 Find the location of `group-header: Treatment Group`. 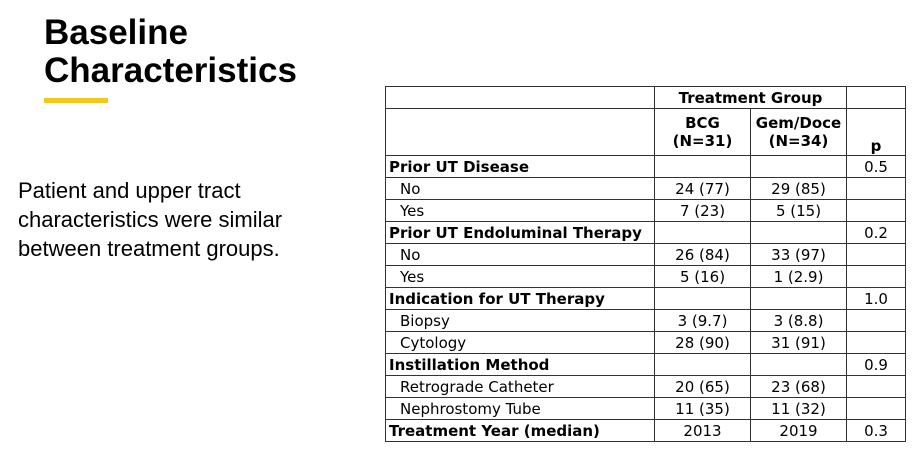

group-header: Treatment Group is located at coordinates (750, 97).